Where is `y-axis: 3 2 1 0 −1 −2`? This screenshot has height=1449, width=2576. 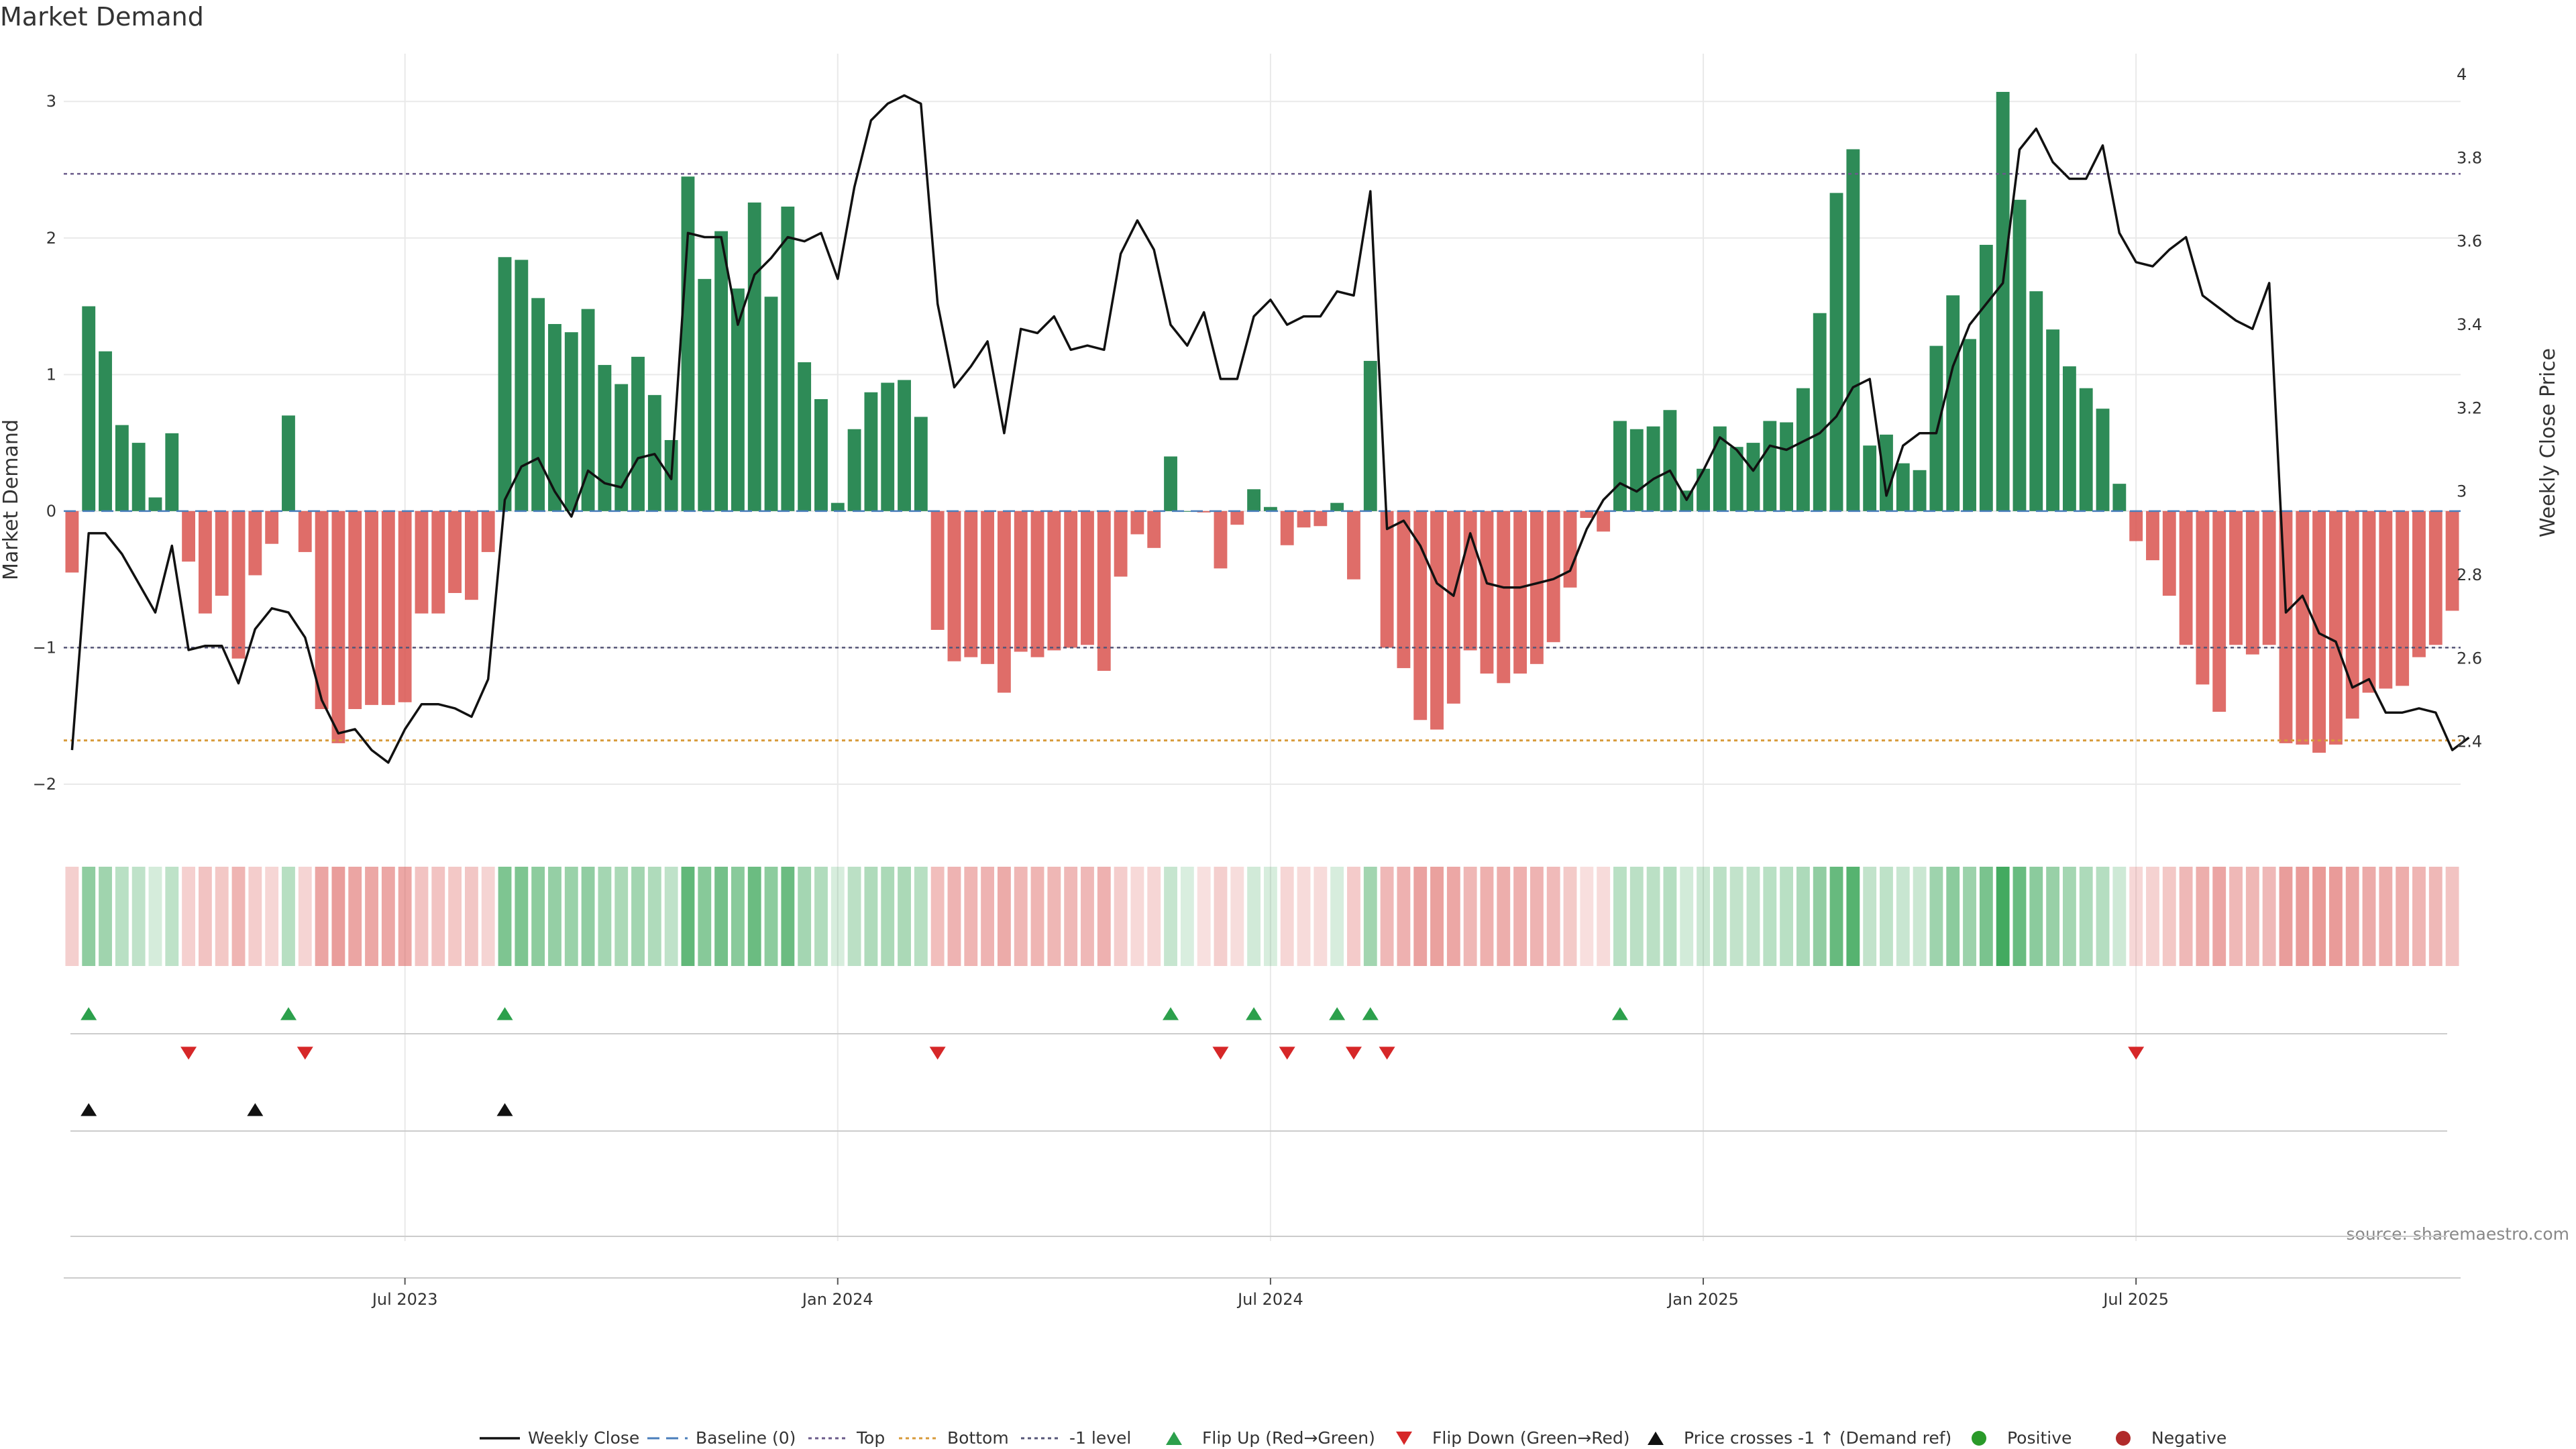 y-axis: 3 2 1 0 −1 −2 is located at coordinates (44, 443).